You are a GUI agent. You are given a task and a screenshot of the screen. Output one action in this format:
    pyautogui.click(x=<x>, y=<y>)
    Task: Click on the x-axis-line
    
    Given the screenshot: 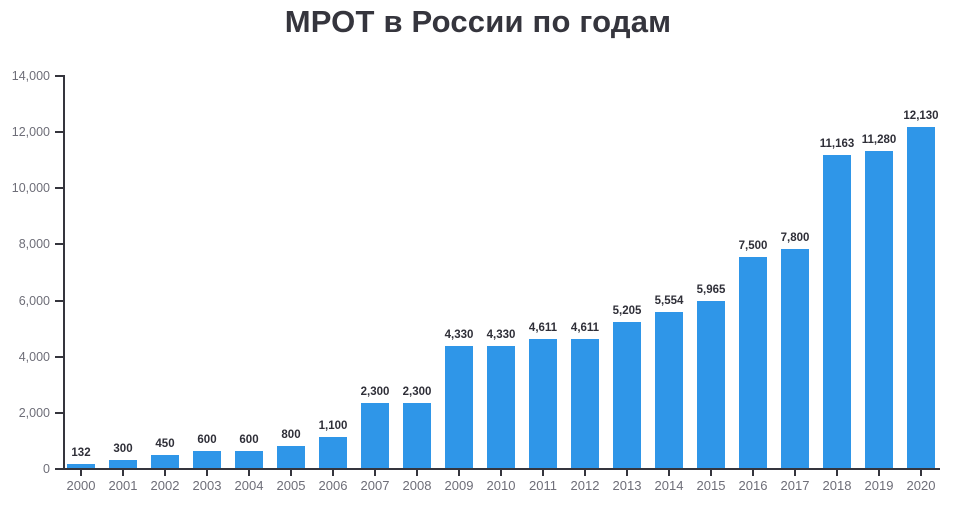 What is the action you would take?
    pyautogui.click(x=497, y=469)
    